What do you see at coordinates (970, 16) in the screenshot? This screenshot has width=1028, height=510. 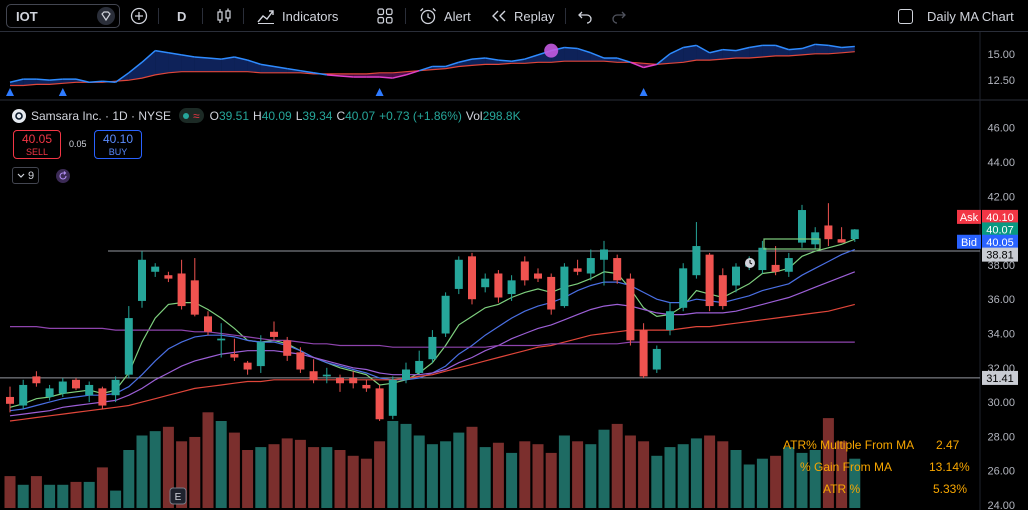 I see `daily-ma-label: Daily MA Chart` at bounding box center [970, 16].